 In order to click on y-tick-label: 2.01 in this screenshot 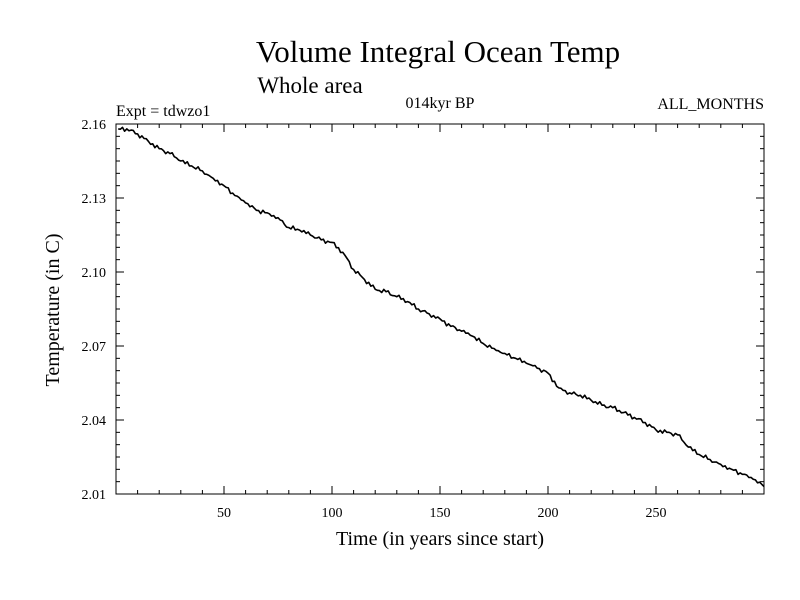, I will do `click(94, 495)`.